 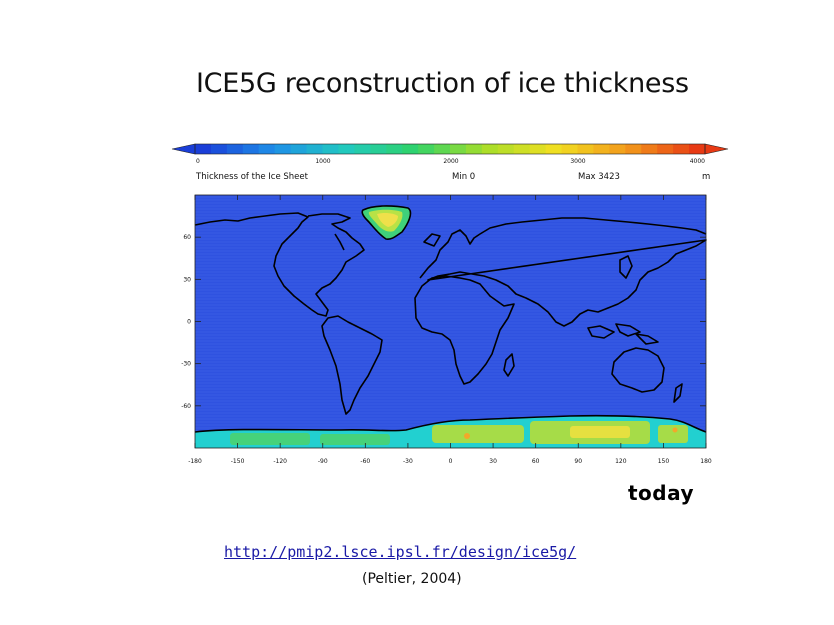 What do you see at coordinates (678, 393) in the screenshot?
I see `new-zealand-coast` at bounding box center [678, 393].